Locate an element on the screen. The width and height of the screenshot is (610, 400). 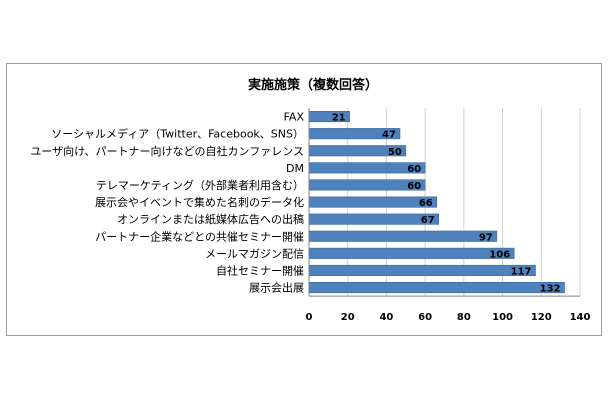
x-tick-label: 60 is located at coordinates (425, 317).